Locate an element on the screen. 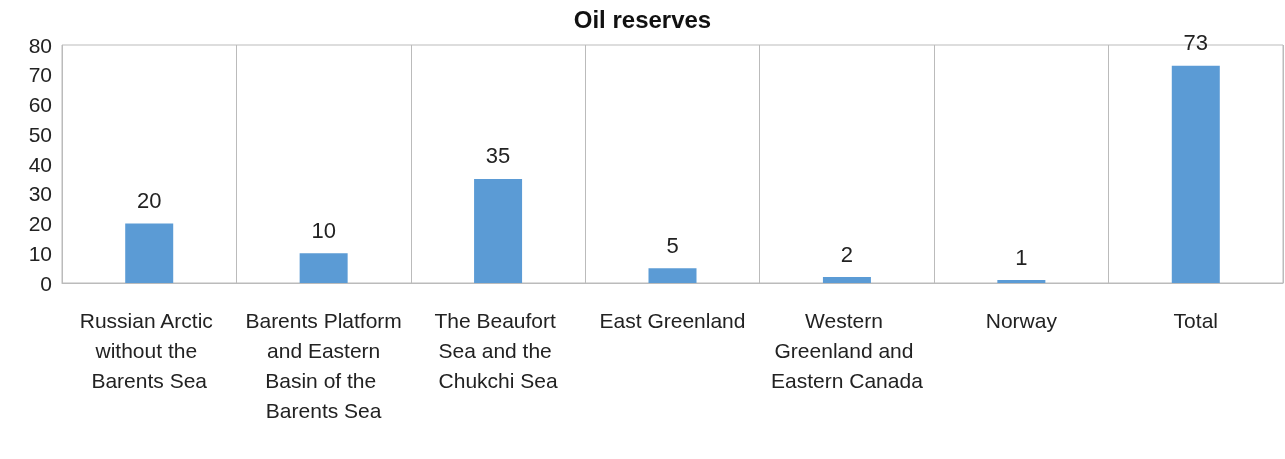 The image size is (1285, 459). x-tick-label: Western Greenland and Eastern Canada is located at coordinates (847, 350).